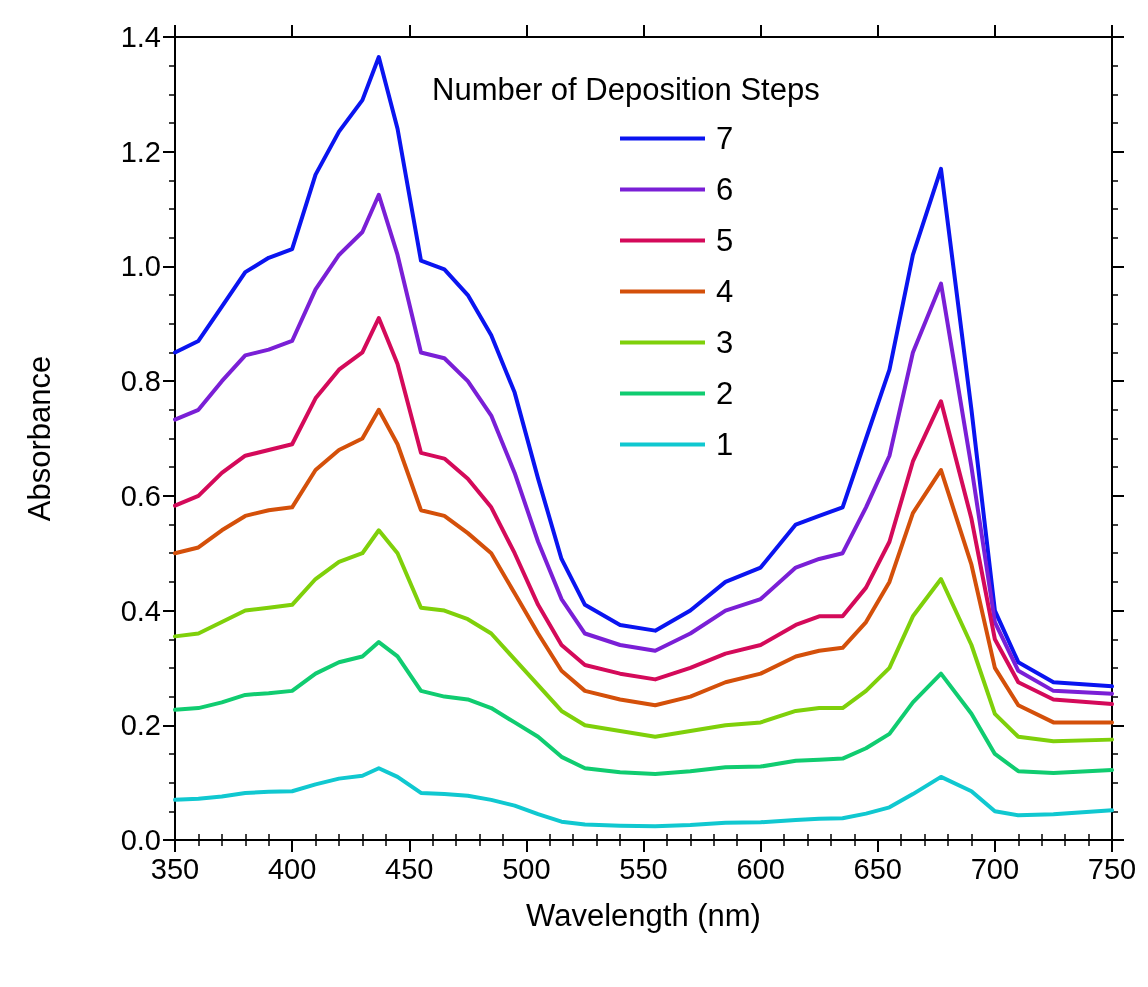 The width and height of the screenshot is (1148, 987). What do you see at coordinates (140, 495) in the screenshot?
I see `y-tick-label: 0.6` at bounding box center [140, 495].